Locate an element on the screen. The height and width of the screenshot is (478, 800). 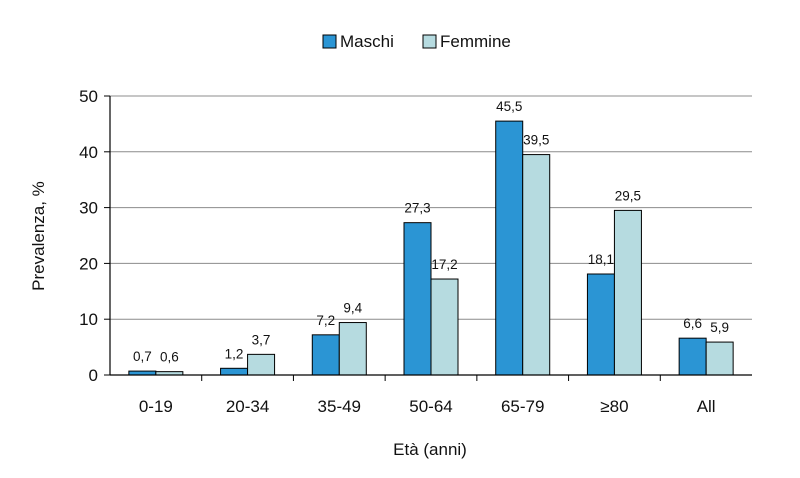
data-label: 1,2 is located at coordinates (234, 353).